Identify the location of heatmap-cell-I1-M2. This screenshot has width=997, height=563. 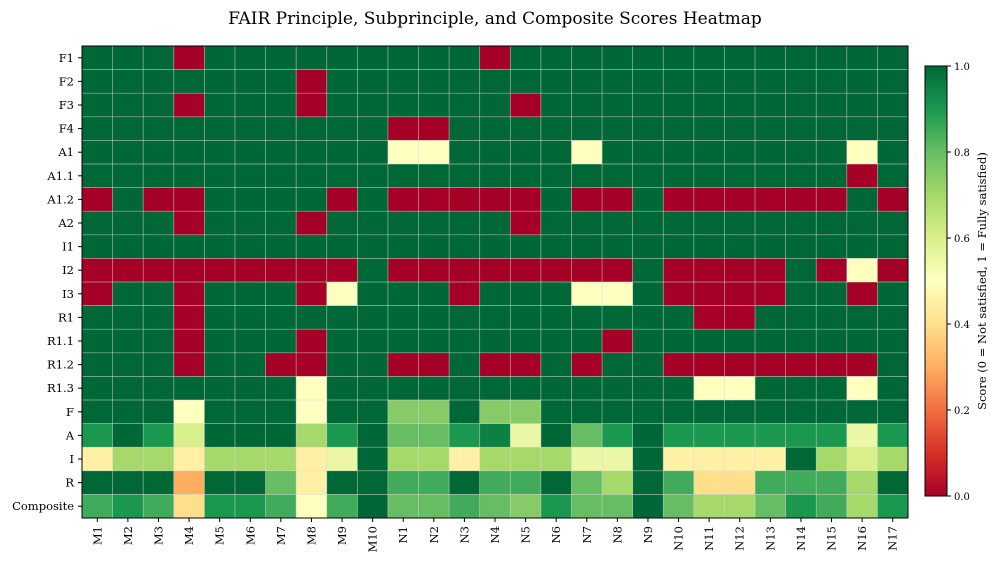
(128, 246).